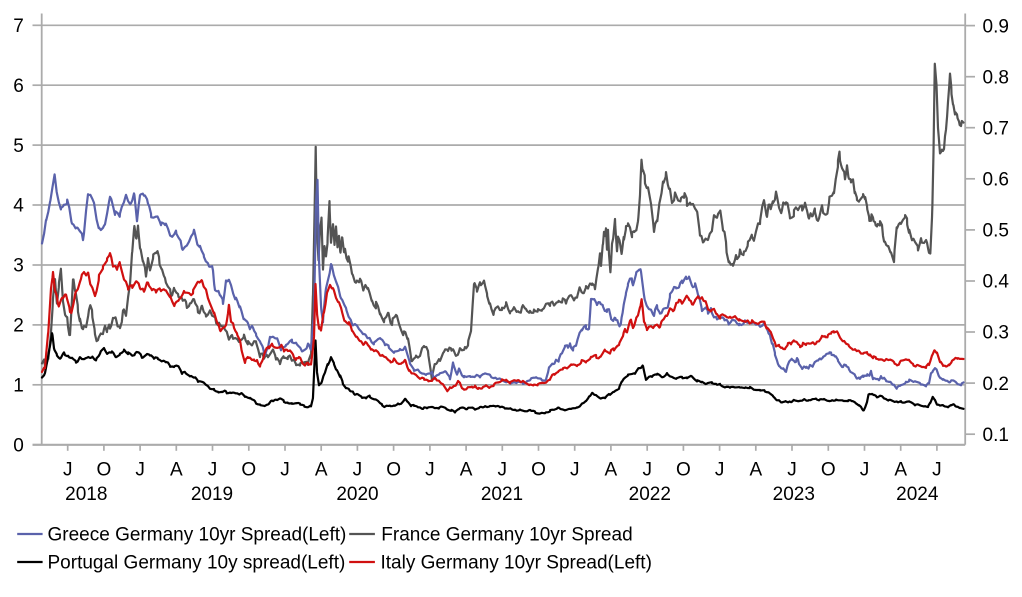 The image size is (1022, 597). I want to click on svg-text: 2021, so click(502, 494).